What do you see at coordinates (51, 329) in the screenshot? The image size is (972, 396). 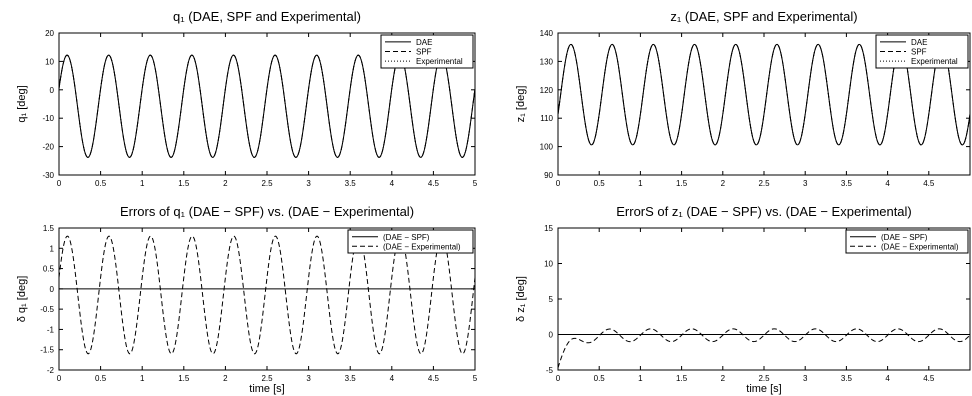 I see `y-tick-label: -1` at bounding box center [51, 329].